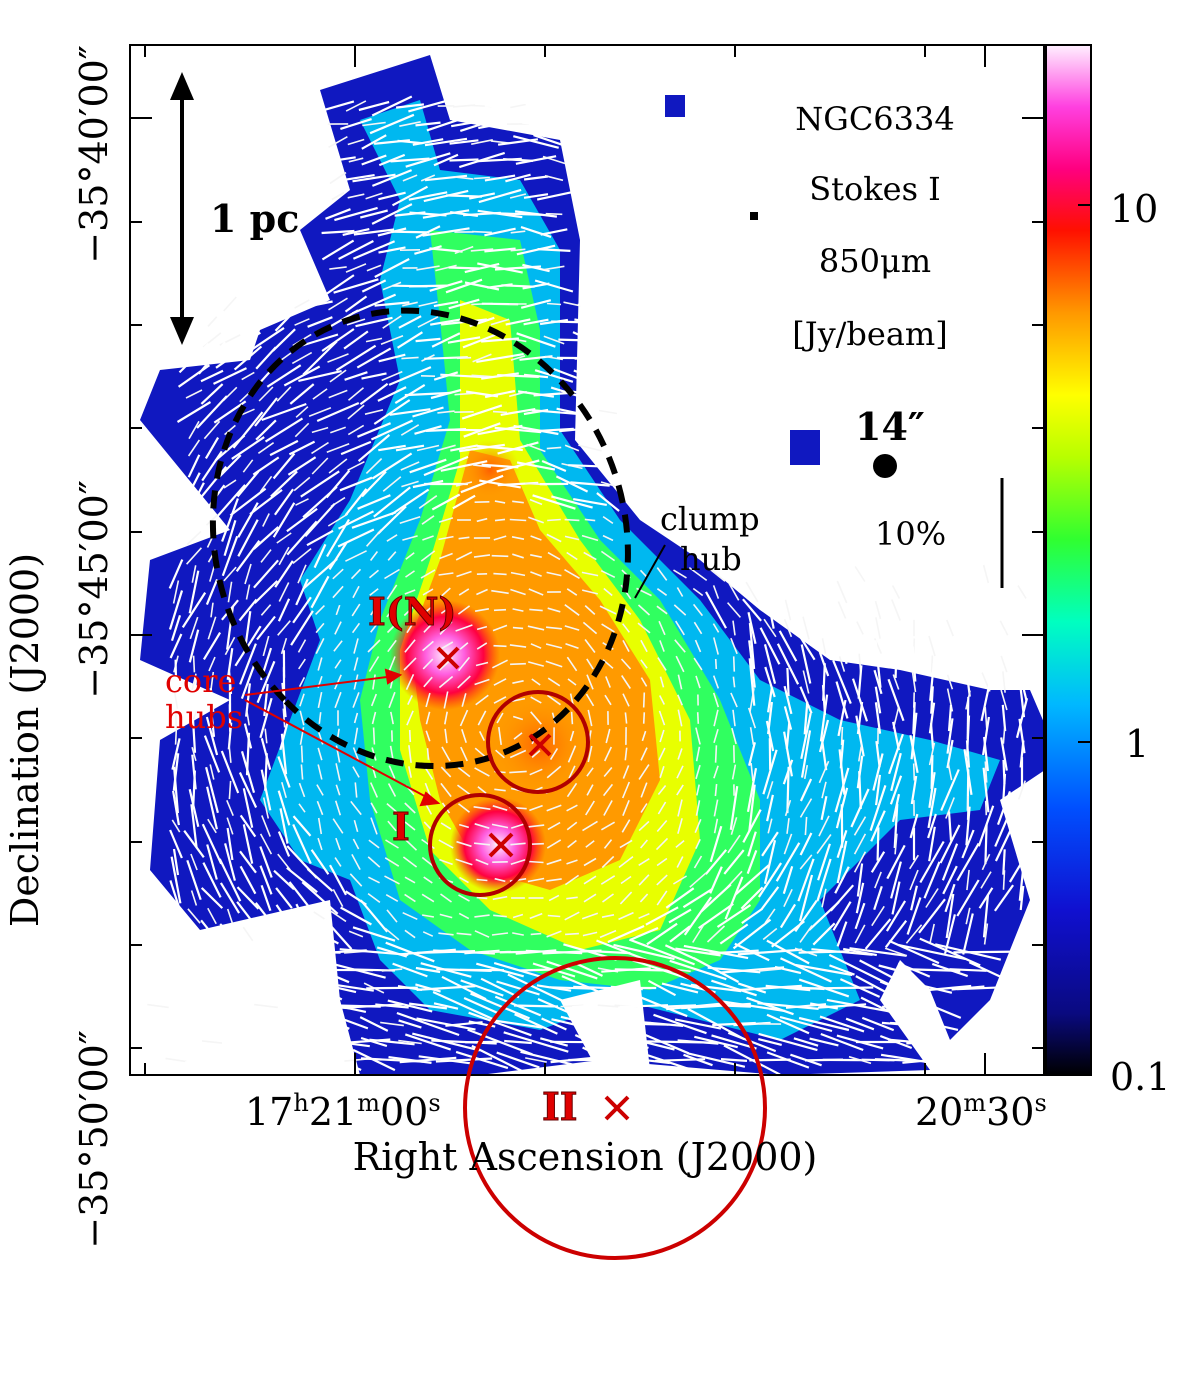  Describe the element at coordinates (754, 216) in the screenshot. I see `blob` at that location.